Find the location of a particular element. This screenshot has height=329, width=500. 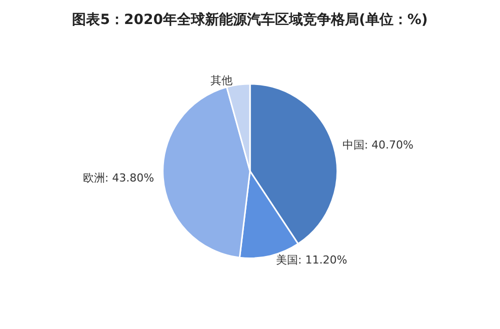

slice-label: 美国: 11.20% is located at coordinates (312, 259).